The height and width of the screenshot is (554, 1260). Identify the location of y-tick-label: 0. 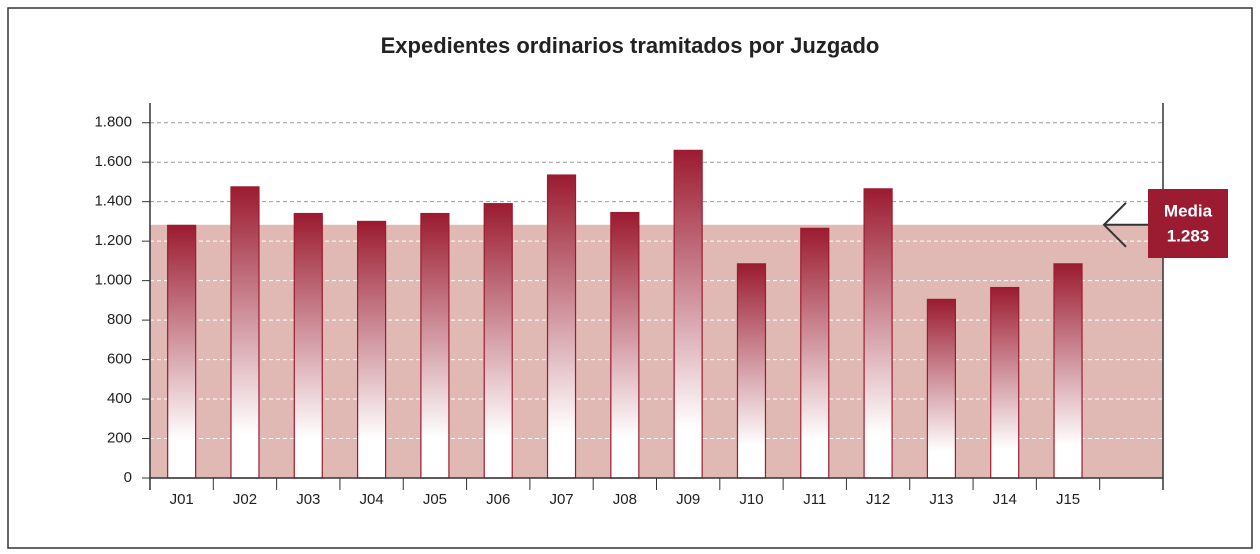
(128, 477).